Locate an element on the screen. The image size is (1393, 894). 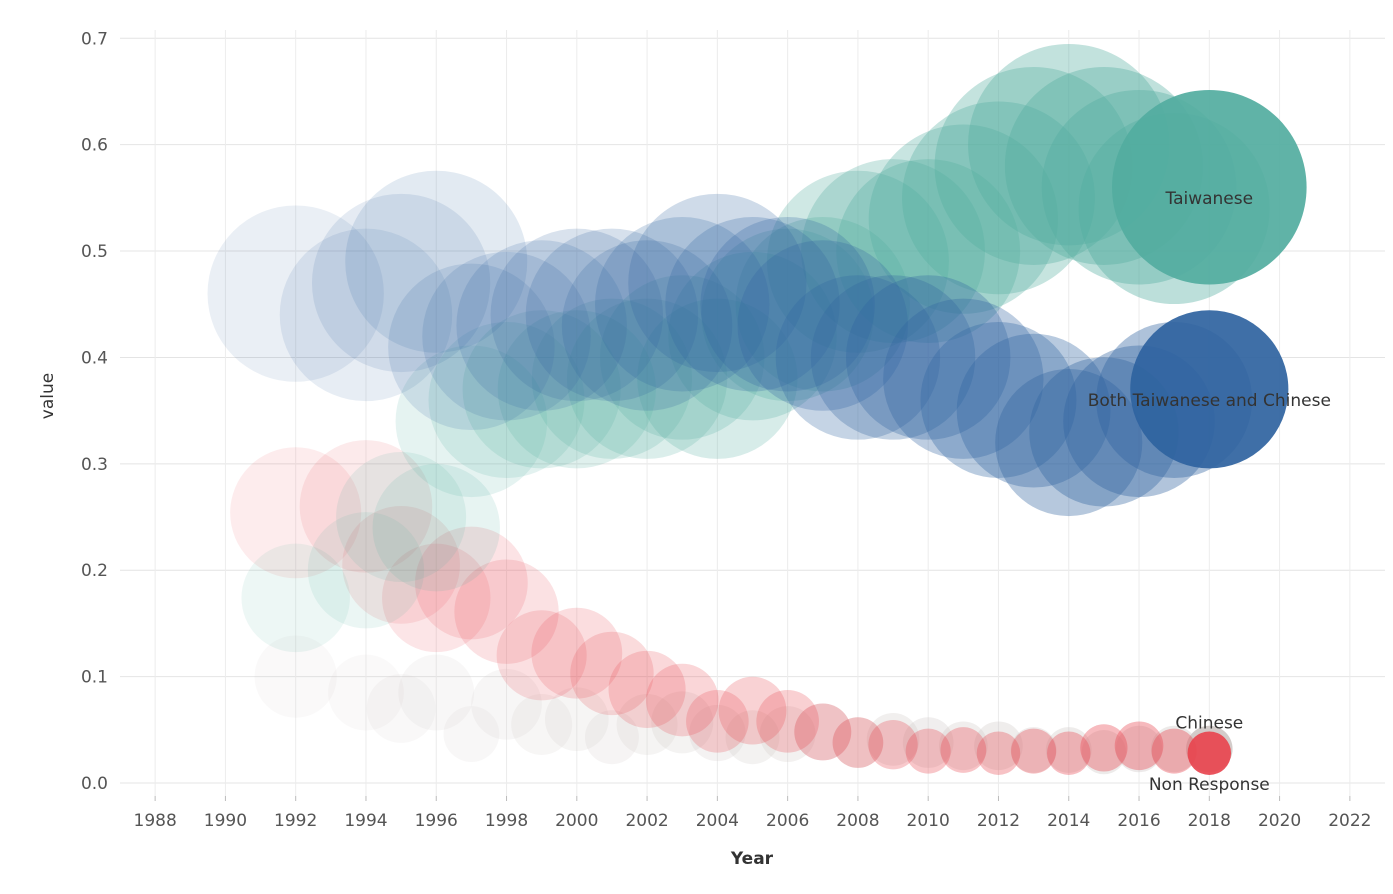
y-tick-label: 0.5 is located at coordinates (94, 252).